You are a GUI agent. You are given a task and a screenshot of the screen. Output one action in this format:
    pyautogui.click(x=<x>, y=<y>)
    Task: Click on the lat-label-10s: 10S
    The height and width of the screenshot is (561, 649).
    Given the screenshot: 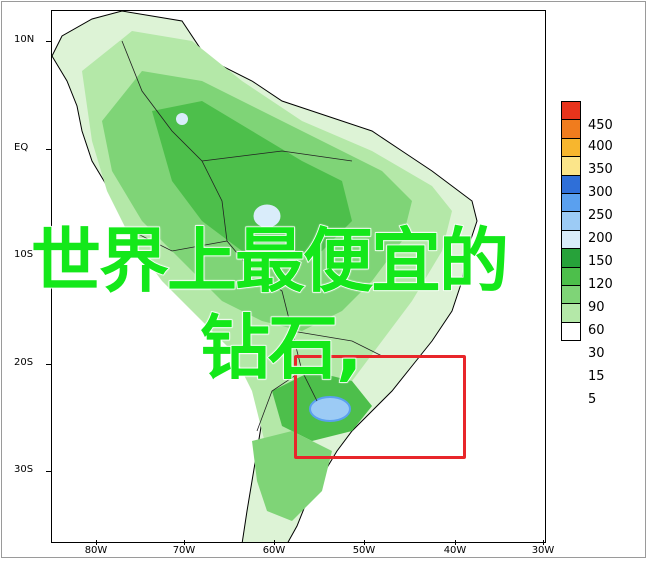 What is the action you would take?
    pyautogui.click(x=24, y=254)
    